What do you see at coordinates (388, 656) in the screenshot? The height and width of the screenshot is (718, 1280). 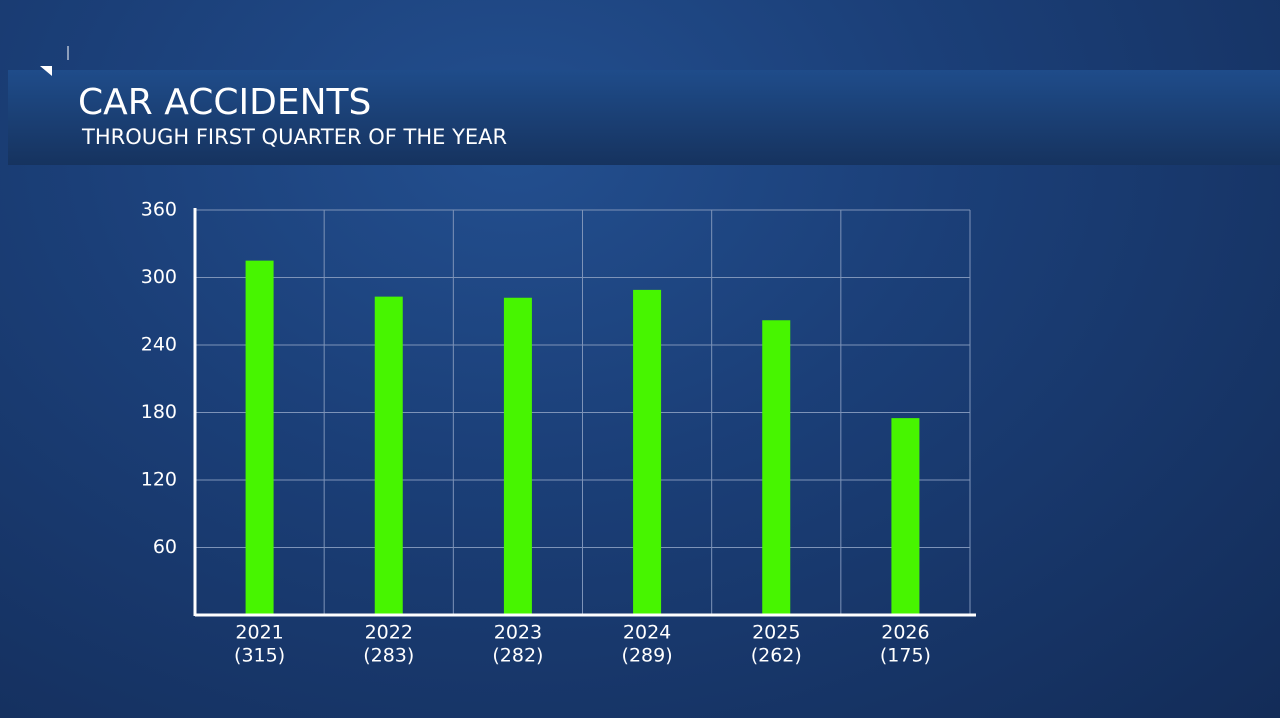 I see `value-label: (283)` at bounding box center [388, 656].